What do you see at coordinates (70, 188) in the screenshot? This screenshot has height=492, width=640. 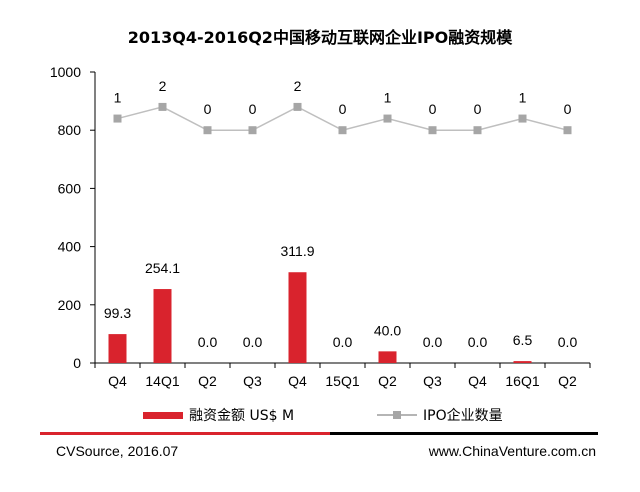 I see `y-tick-label: 600` at bounding box center [70, 188].